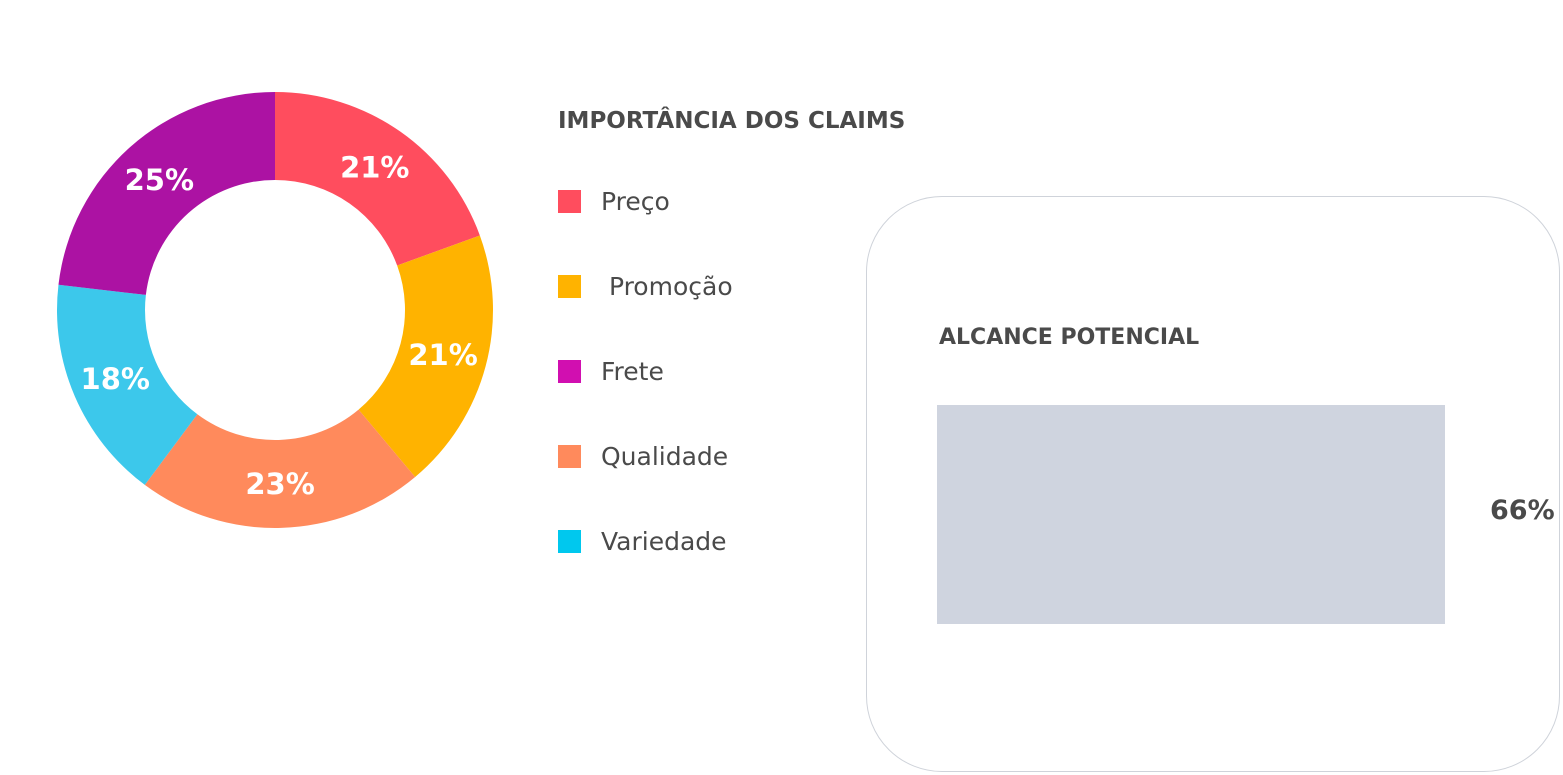  I want to click on legend-swatch-variedade, so click(569, 541).